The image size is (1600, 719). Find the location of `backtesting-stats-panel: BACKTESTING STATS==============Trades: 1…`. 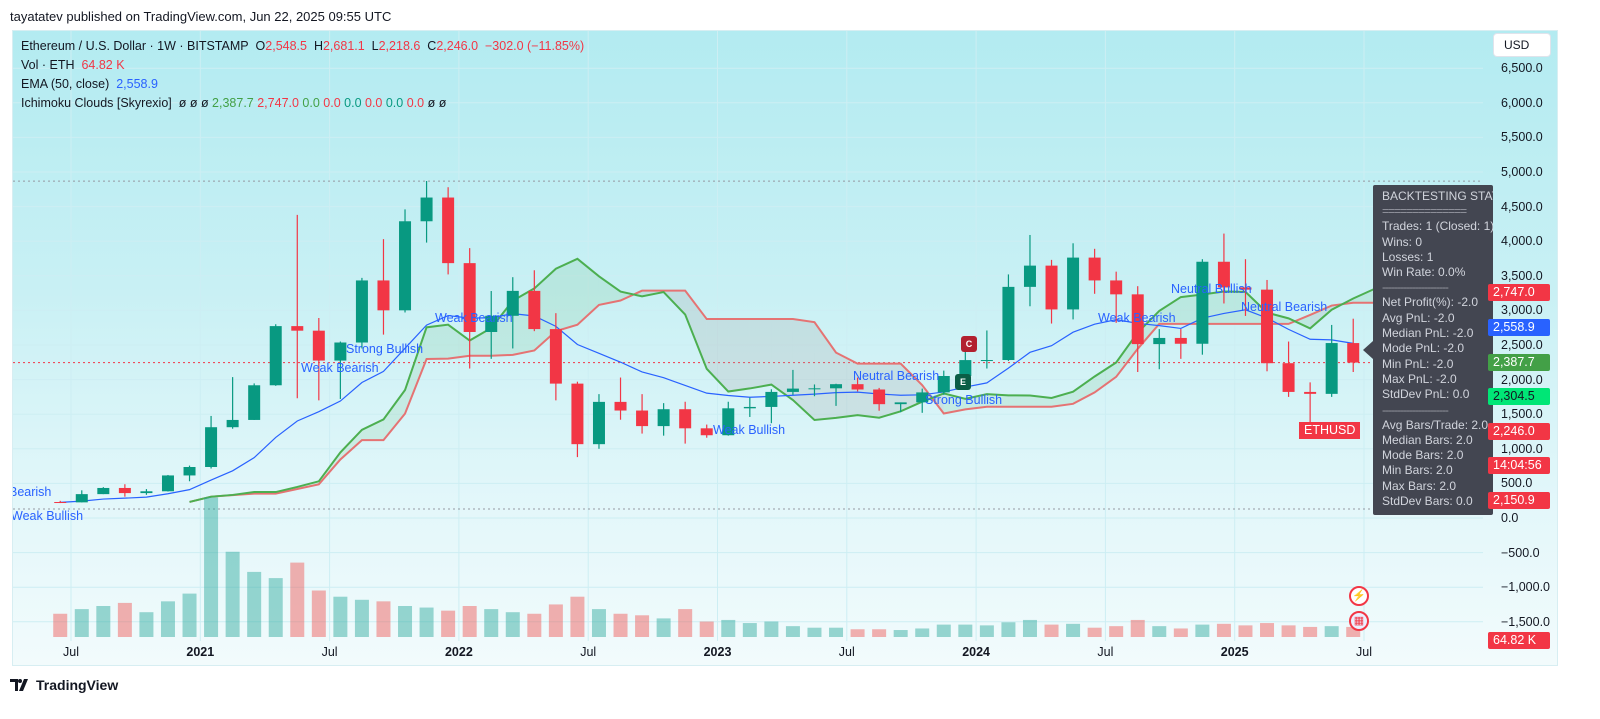

backtesting-stats-panel: BACKTESTING STATS==============Trades: 1… is located at coordinates (1433, 350).